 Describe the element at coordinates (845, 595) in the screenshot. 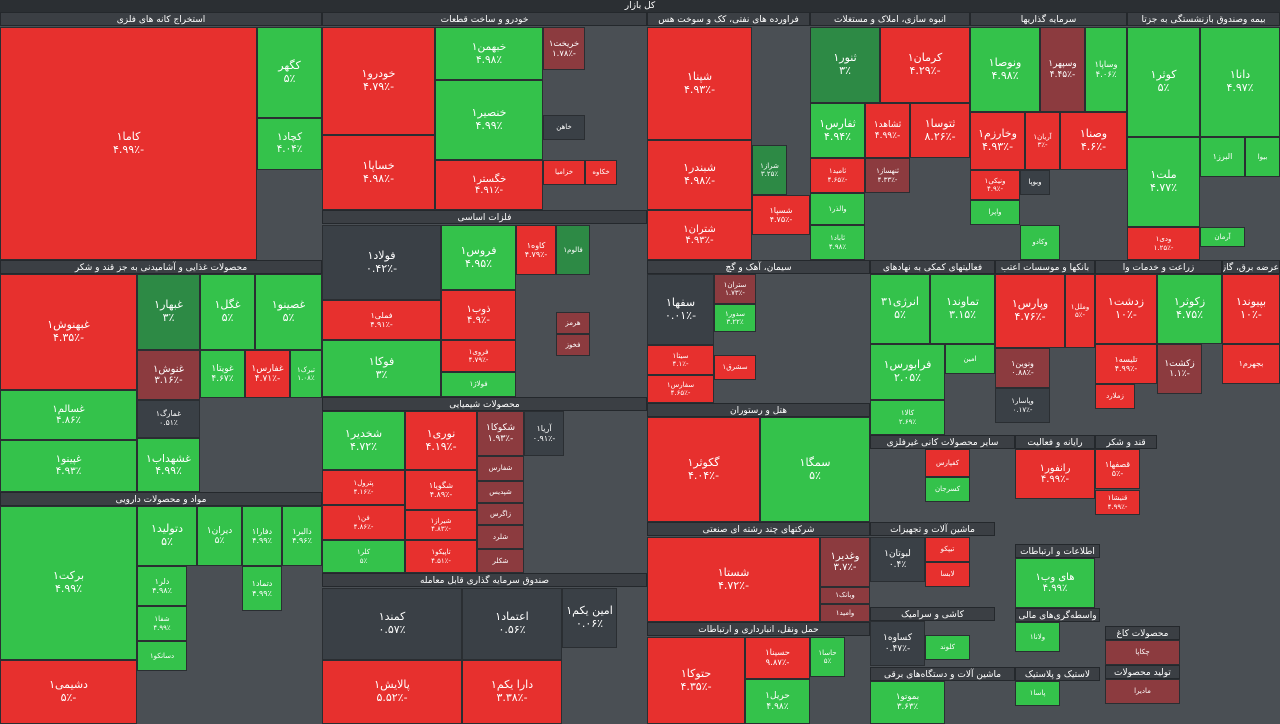

I see `stock-tile: وبانک۱` at that location.